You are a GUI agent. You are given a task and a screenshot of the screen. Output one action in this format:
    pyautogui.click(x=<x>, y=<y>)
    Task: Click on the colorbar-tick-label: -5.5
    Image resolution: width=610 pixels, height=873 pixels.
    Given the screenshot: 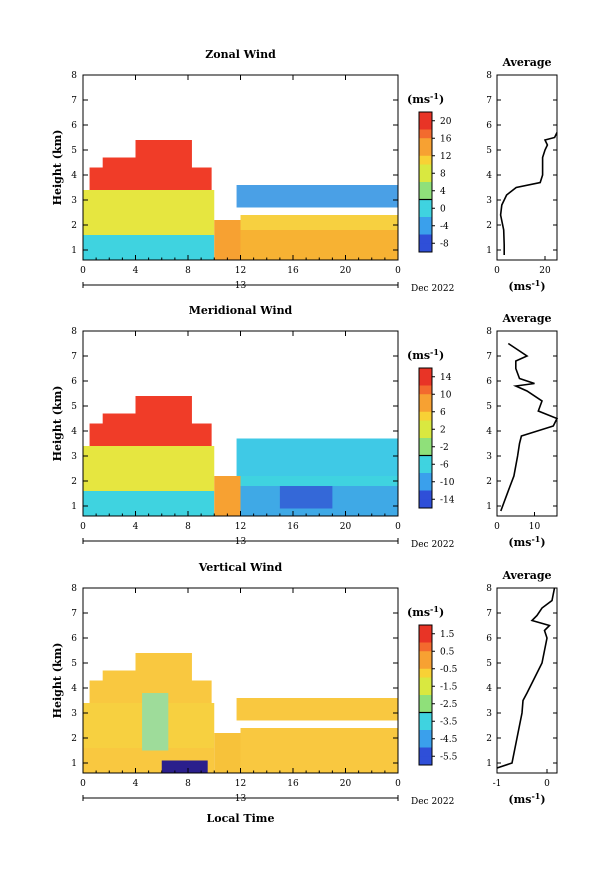 What is the action you would take?
    pyautogui.click(x=449, y=757)
    